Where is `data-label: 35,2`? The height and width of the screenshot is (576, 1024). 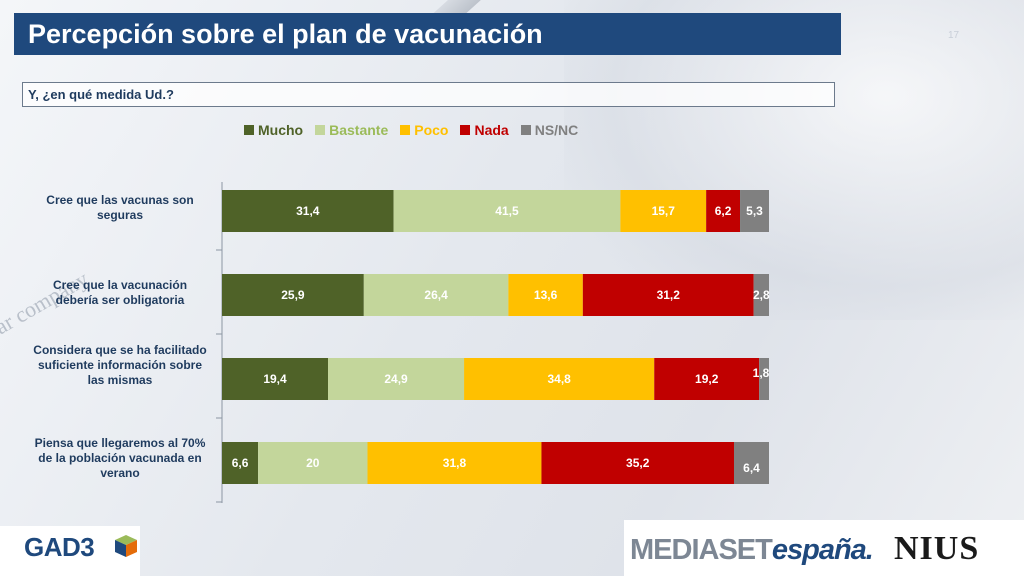
data-label: 35,2 is located at coordinates (638, 463).